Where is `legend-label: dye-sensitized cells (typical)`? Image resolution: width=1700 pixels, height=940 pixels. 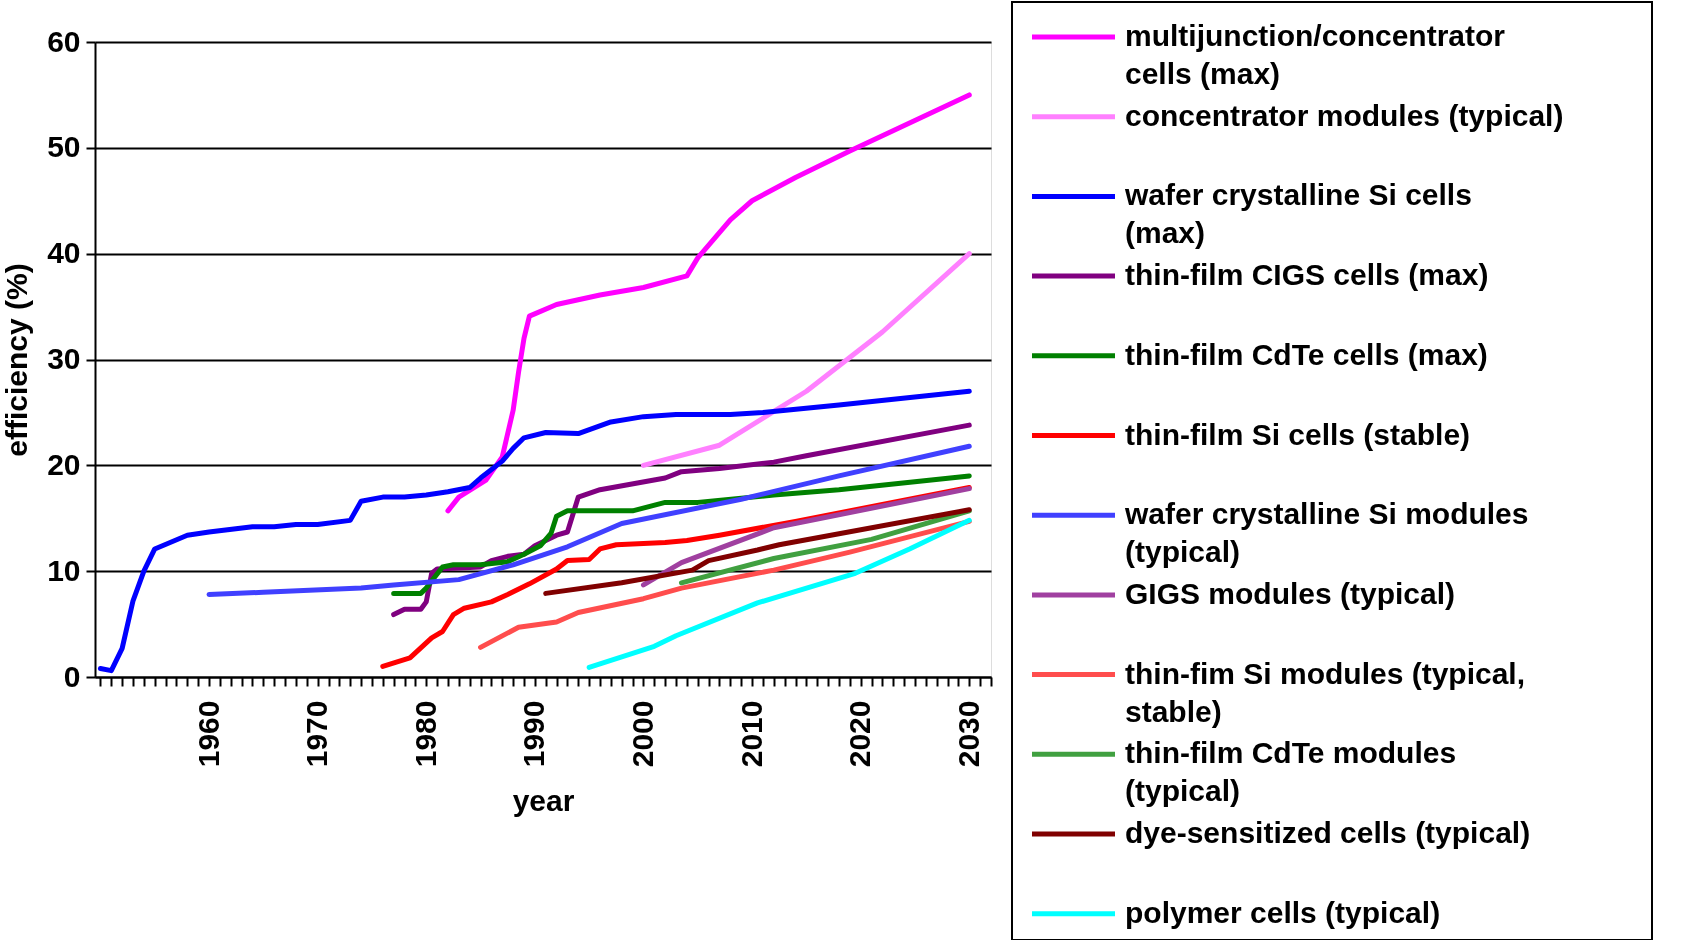 legend-label: dye-sensitized cells (typical) is located at coordinates (1328, 832).